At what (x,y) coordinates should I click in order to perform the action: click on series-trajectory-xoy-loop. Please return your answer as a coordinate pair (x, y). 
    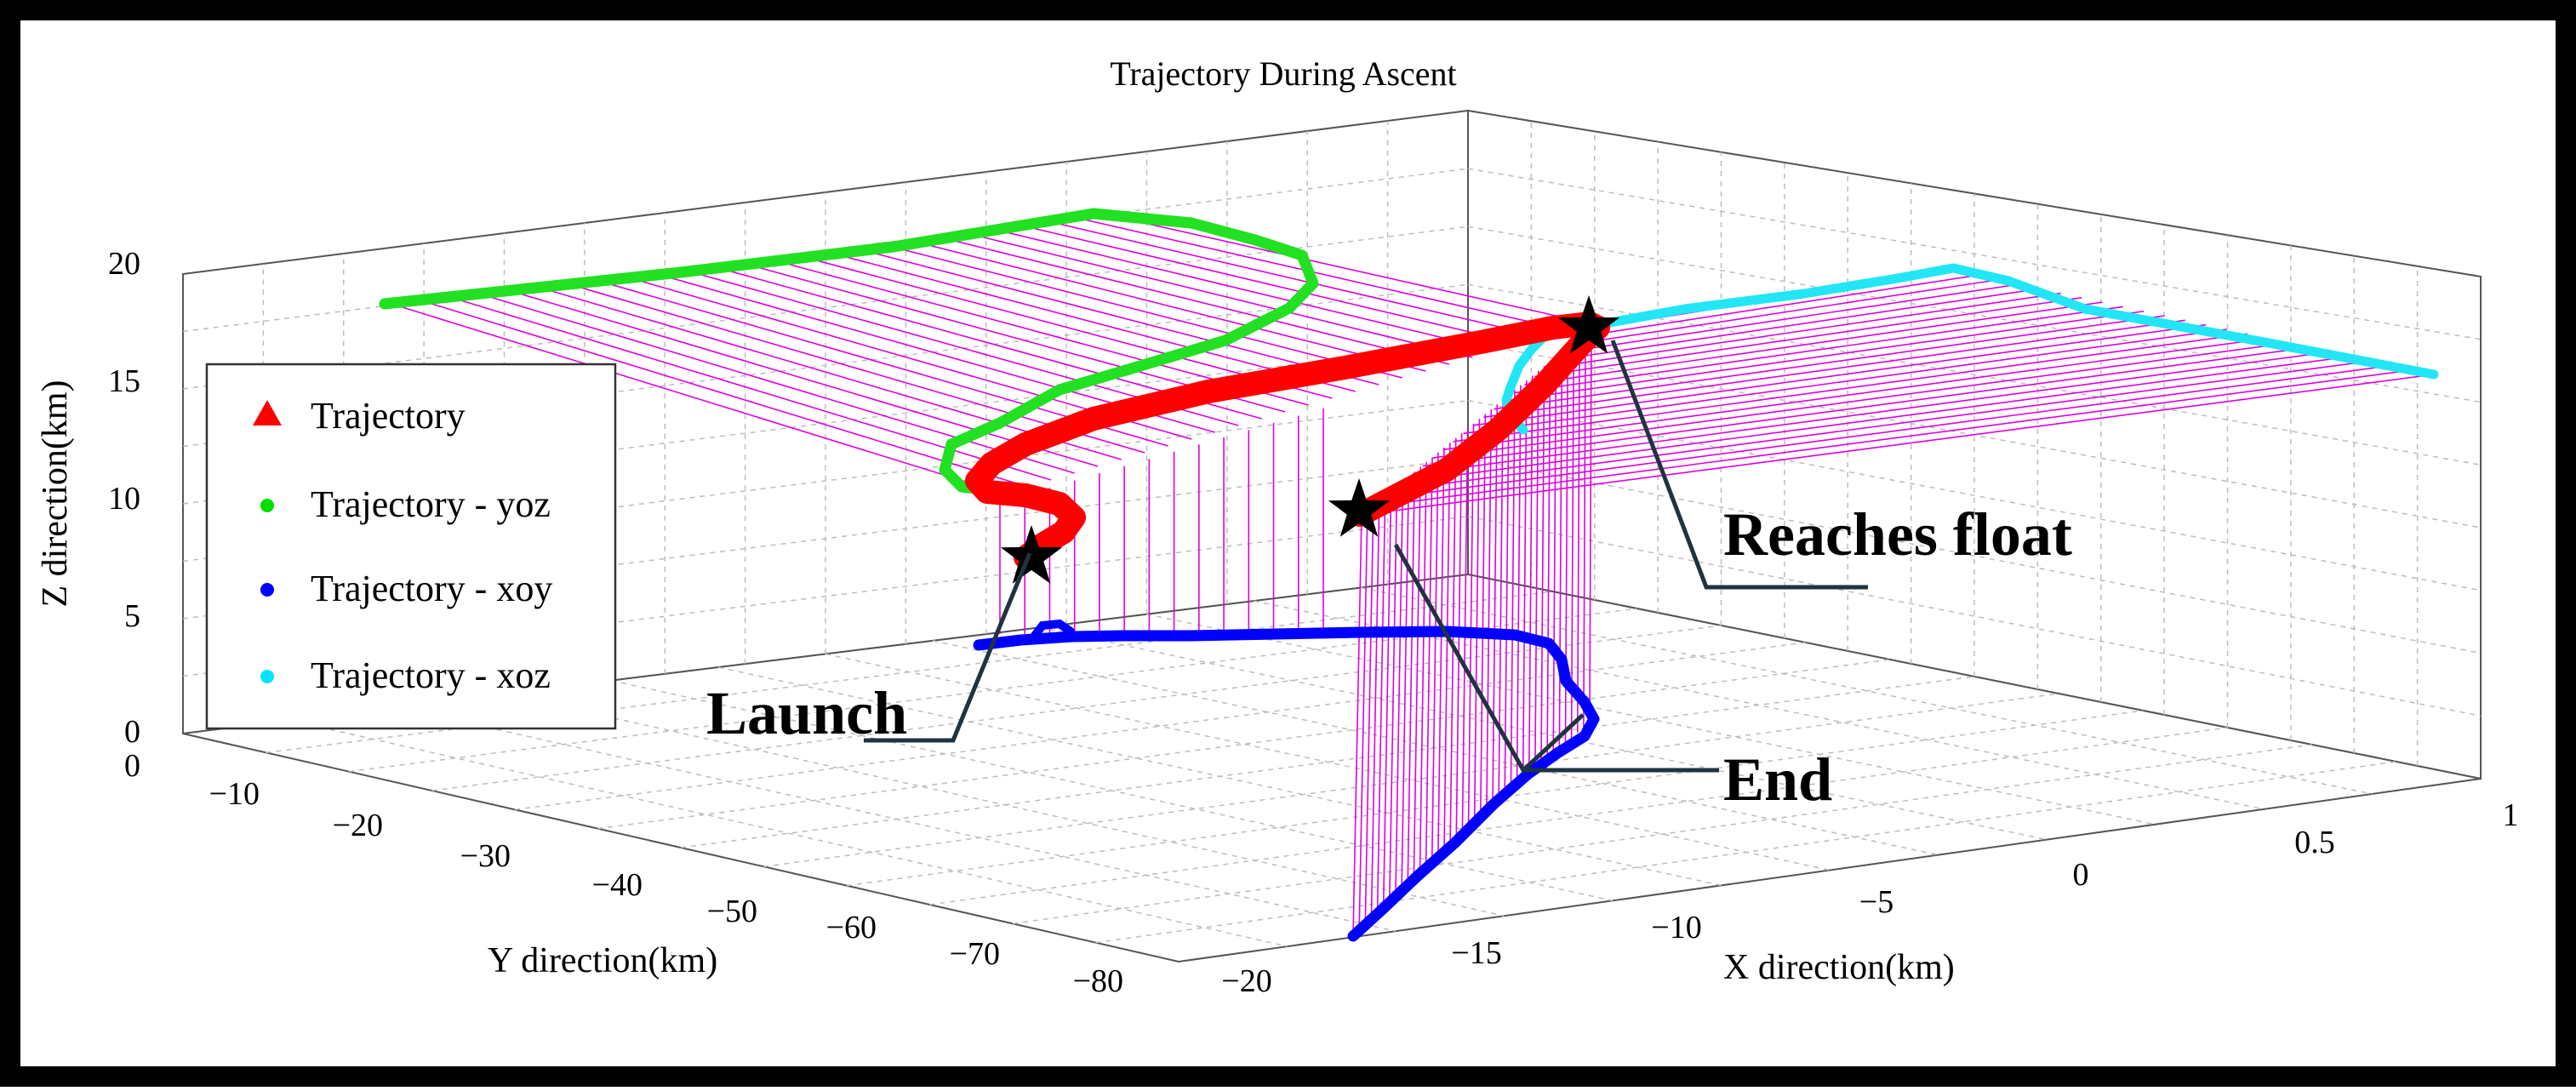
    Looking at the image, I should click on (1052, 630).